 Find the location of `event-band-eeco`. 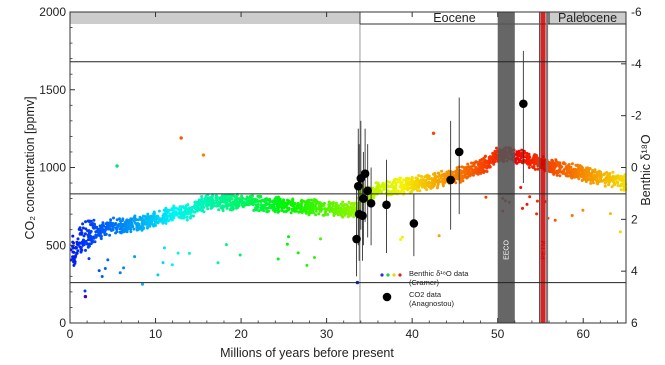

event-band-eeco is located at coordinates (506, 167).